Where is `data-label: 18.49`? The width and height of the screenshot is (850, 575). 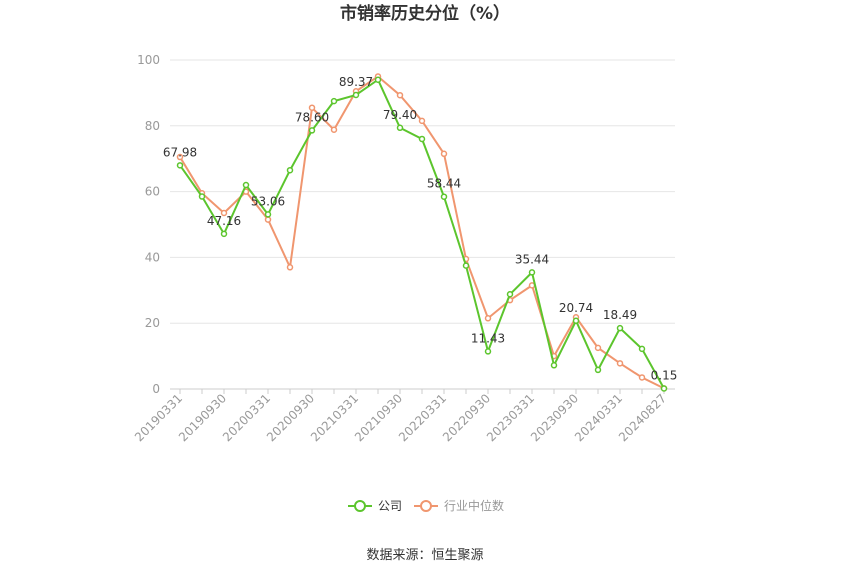 data-label: 18.49 is located at coordinates (620, 315).